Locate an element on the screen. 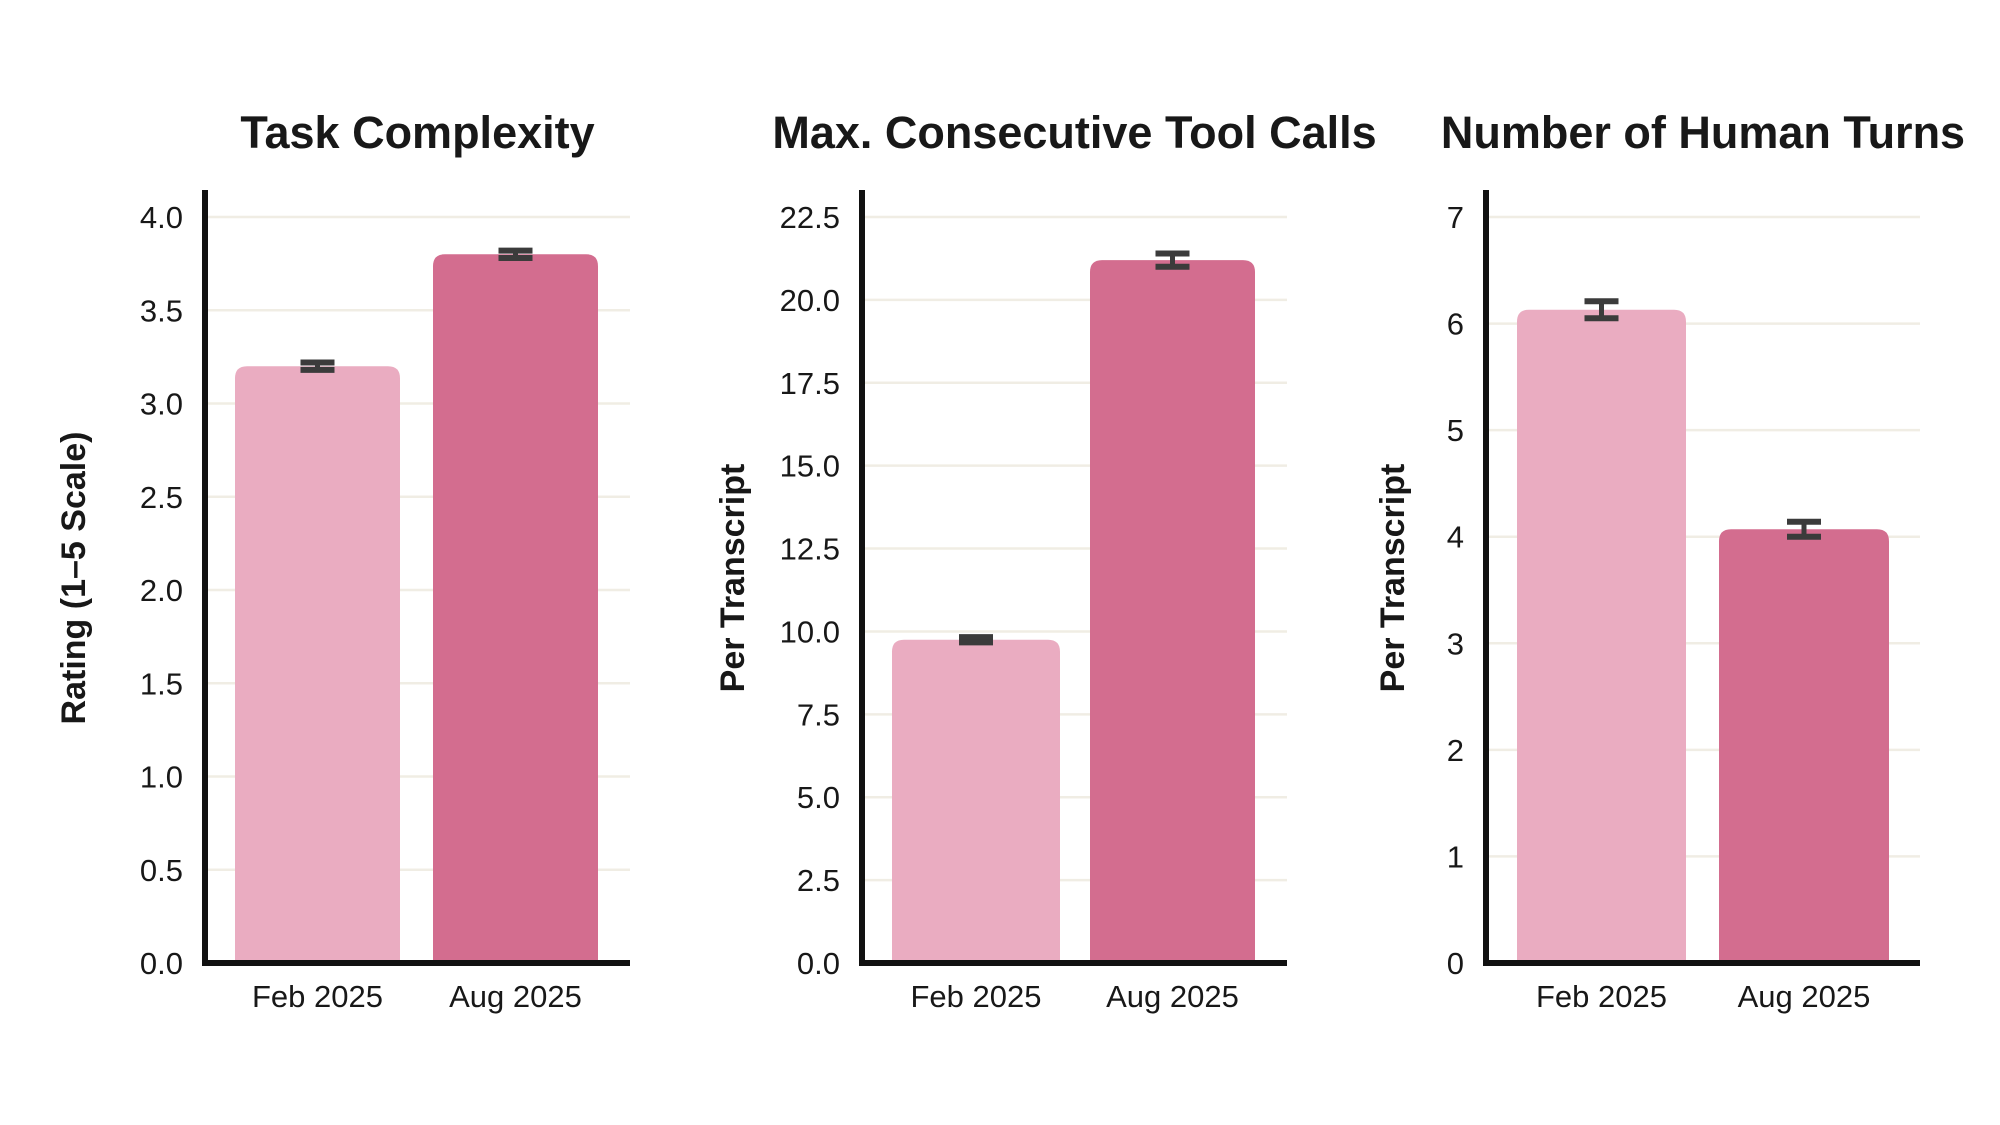 The height and width of the screenshot is (1125, 2000). y-tick-label: 12.5 is located at coordinates (810, 549).